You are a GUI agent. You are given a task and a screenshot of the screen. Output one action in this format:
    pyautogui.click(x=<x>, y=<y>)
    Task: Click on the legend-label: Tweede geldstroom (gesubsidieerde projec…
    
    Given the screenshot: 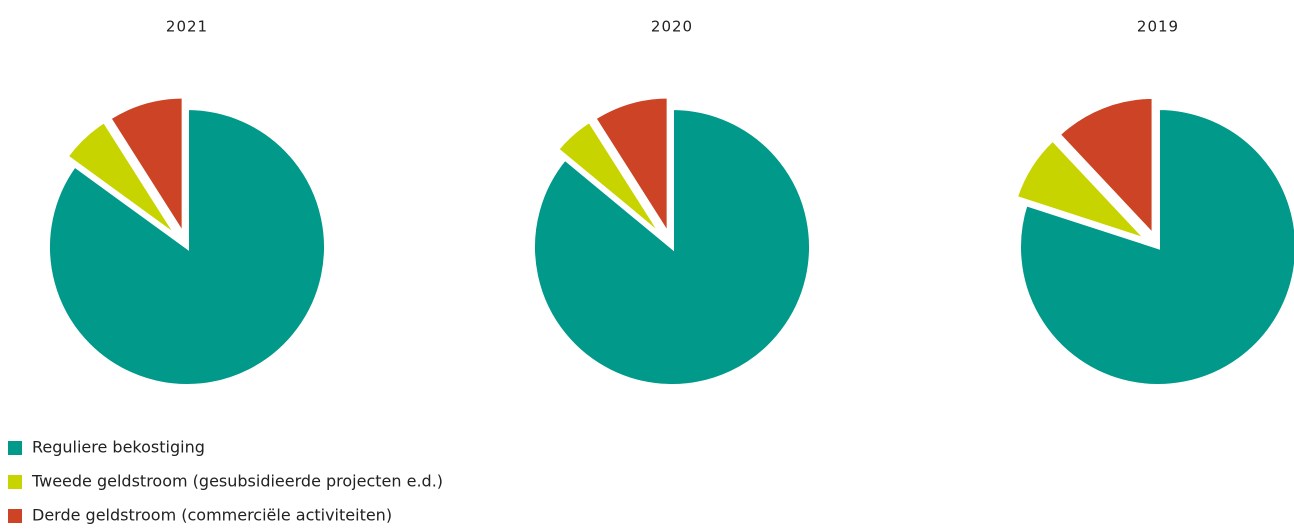 What is the action you would take?
    pyautogui.click(x=237, y=481)
    